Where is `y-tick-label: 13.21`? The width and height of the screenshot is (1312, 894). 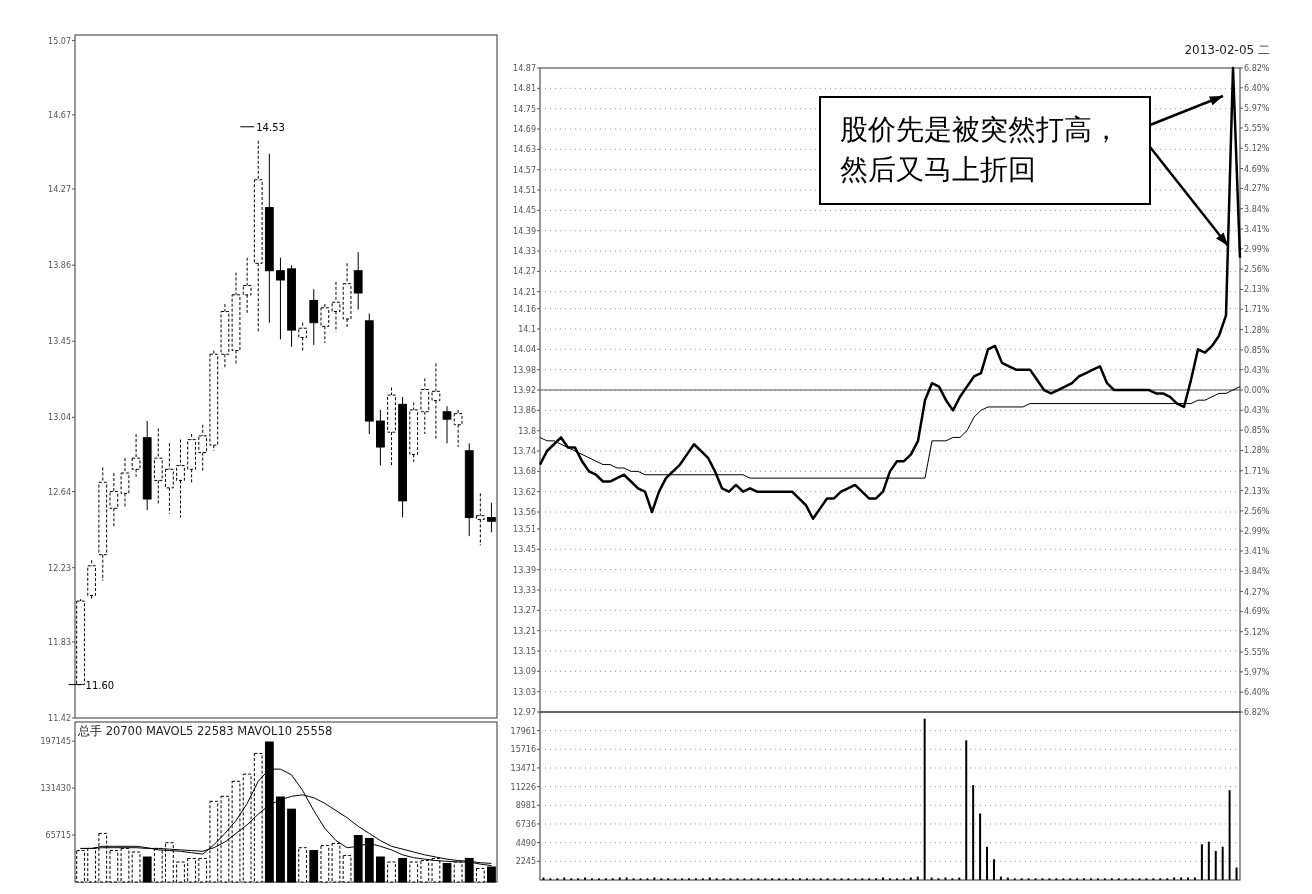
y-tick-label: 13.21 is located at coordinates (524, 631).